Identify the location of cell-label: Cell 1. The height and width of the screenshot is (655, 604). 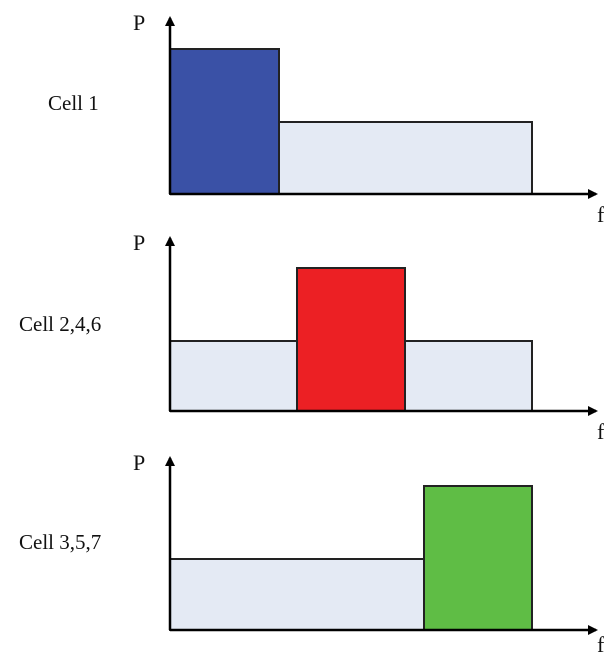
(73, 103).